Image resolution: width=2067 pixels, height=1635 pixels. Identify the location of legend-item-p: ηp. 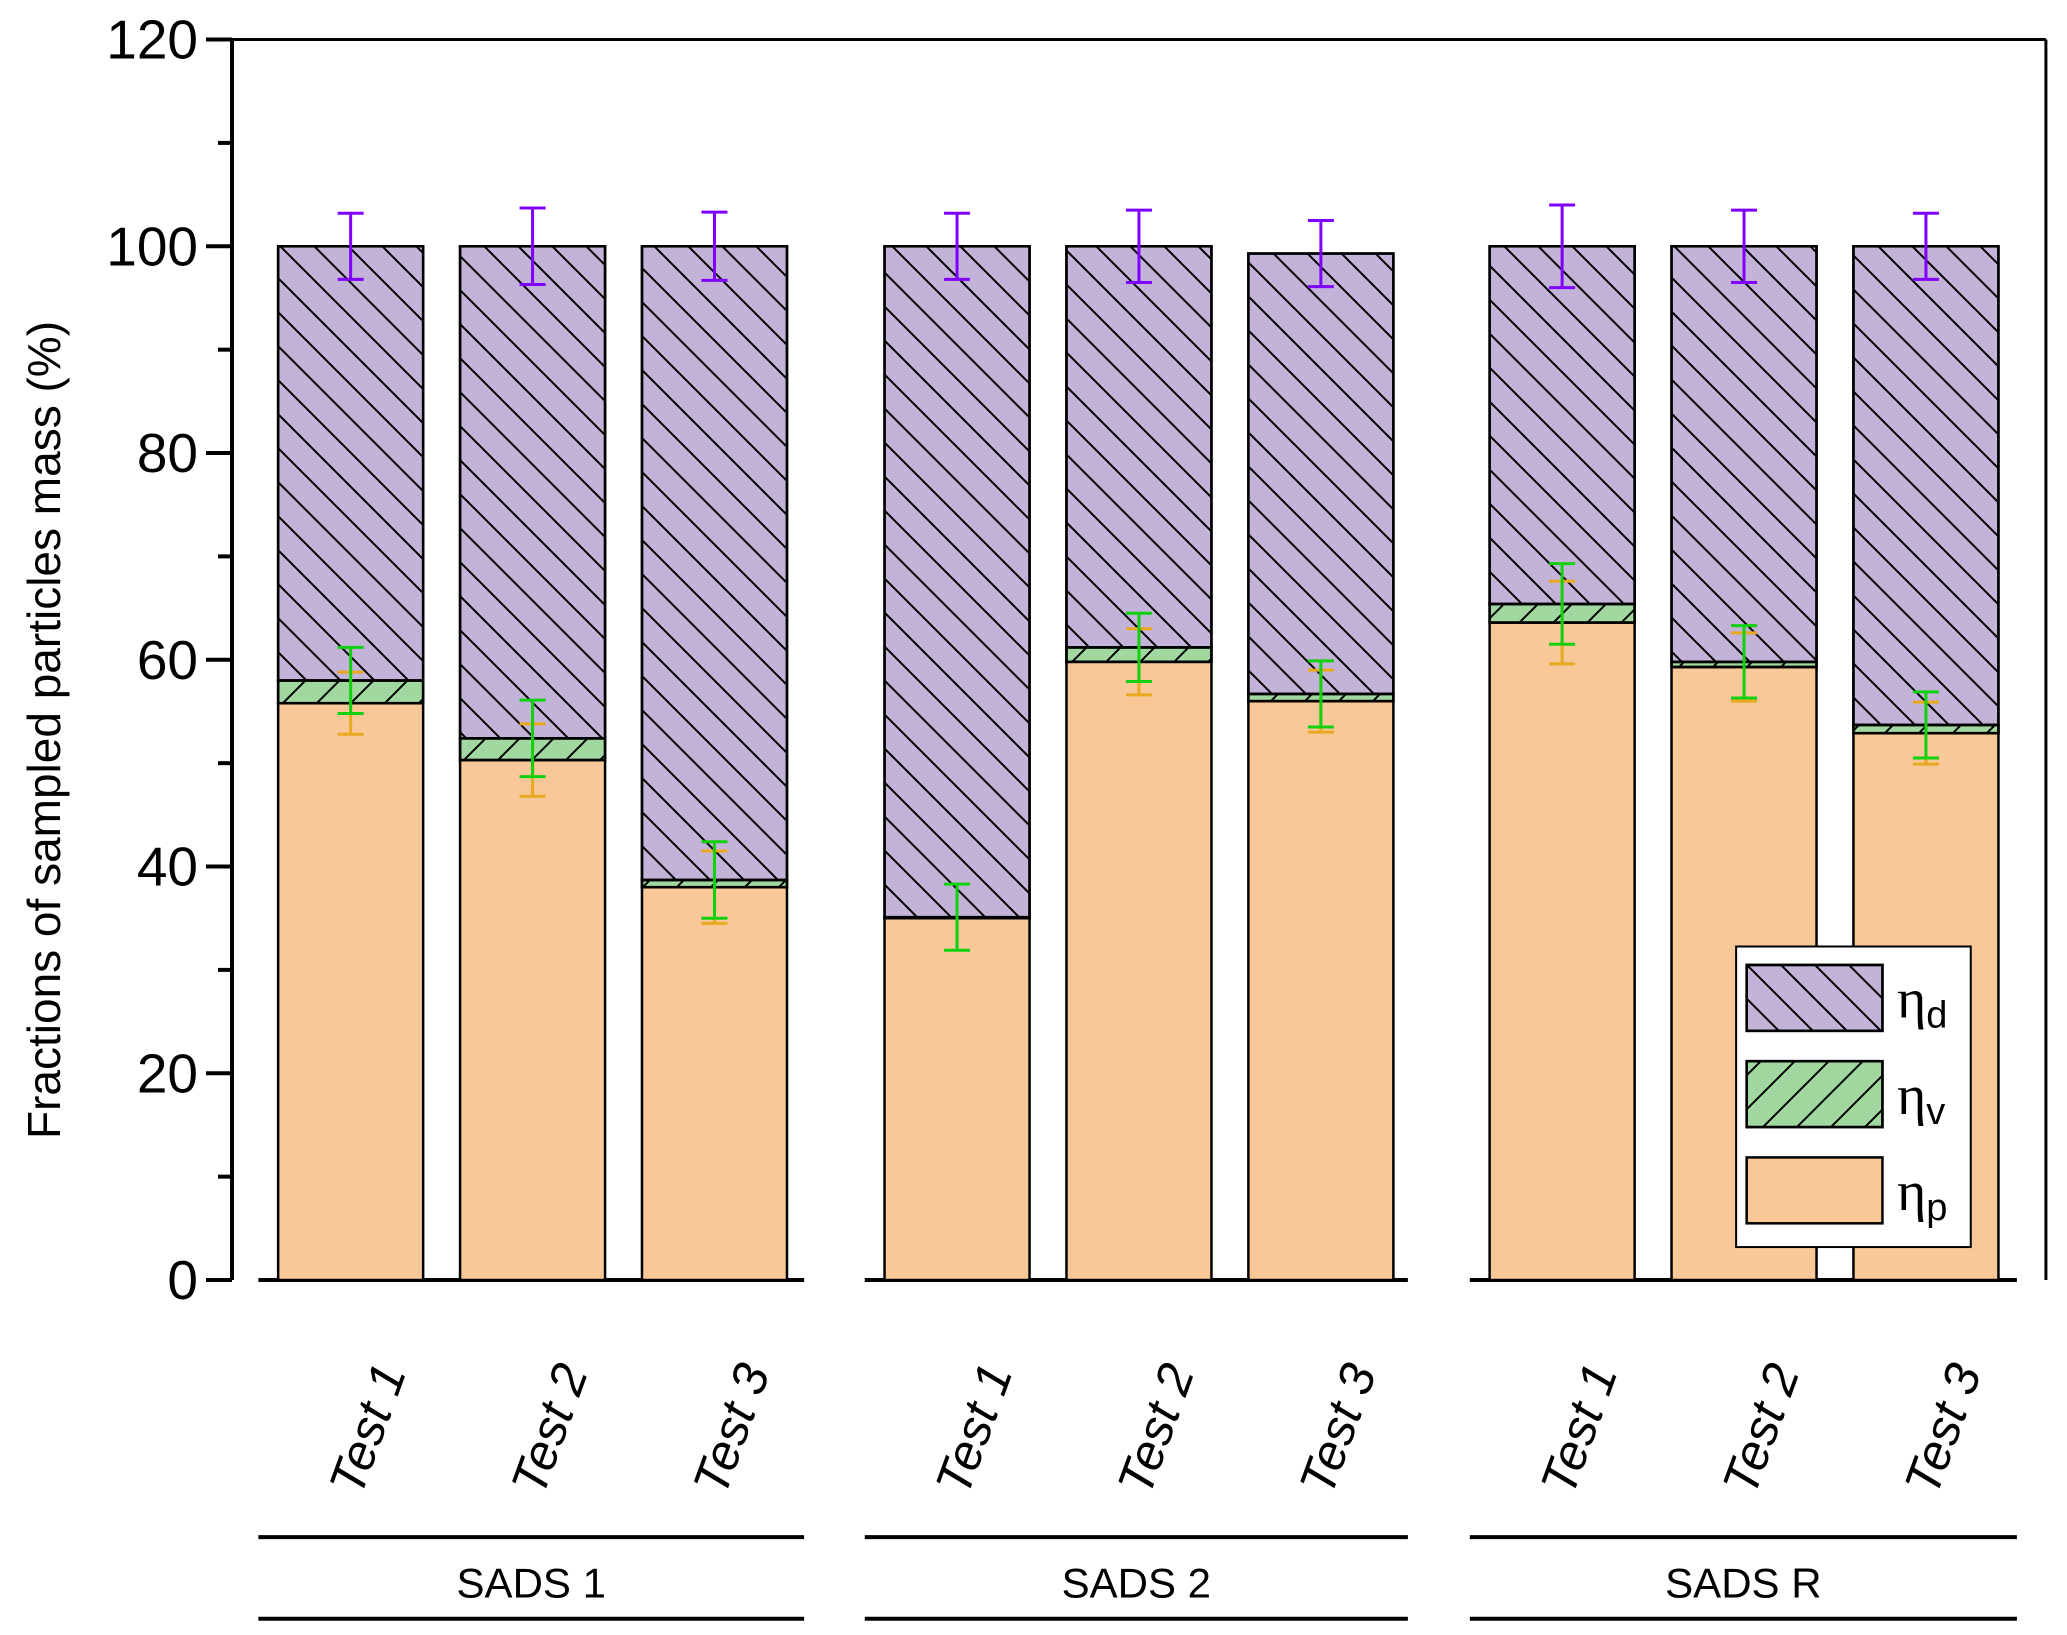
(1846, 1192).